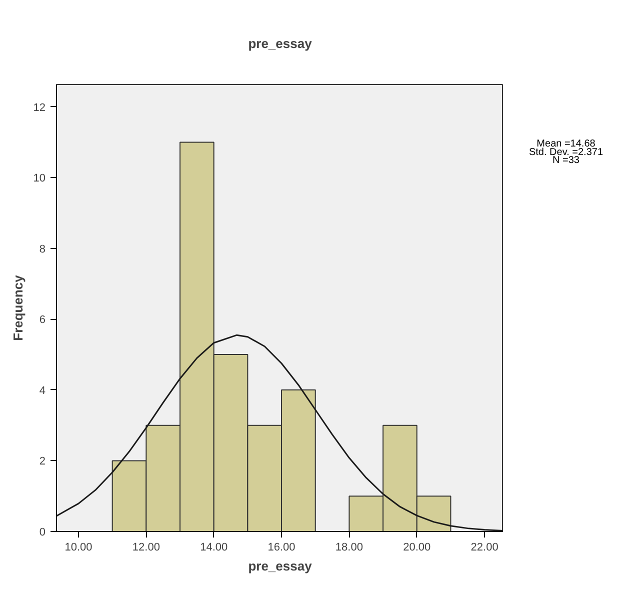 The width and height of the screenshot is (628, 599). I want to click on y-tick-label: 10, so click(39, 178).